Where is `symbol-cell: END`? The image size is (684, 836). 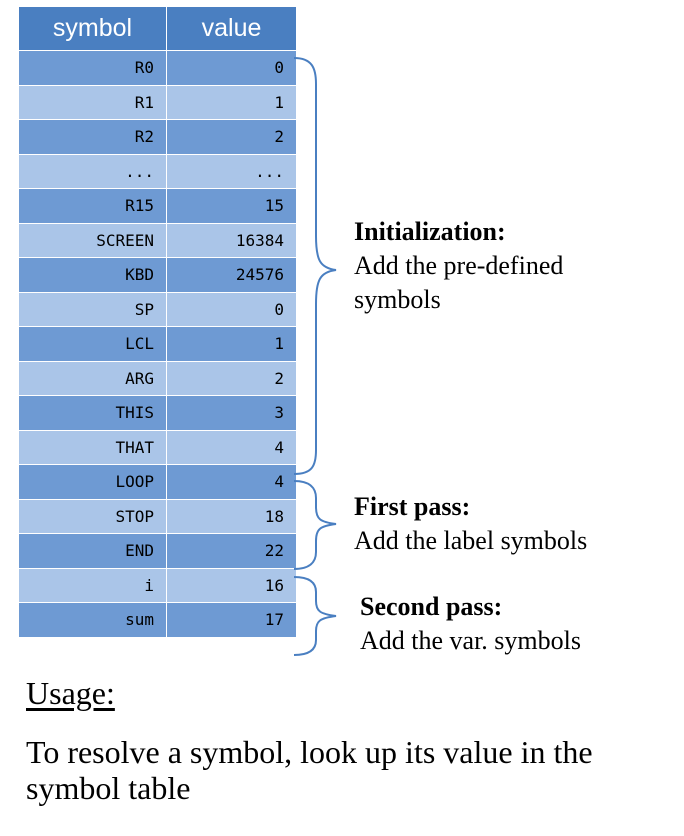
symbol-cell: END is located at coordinates (92, 551).